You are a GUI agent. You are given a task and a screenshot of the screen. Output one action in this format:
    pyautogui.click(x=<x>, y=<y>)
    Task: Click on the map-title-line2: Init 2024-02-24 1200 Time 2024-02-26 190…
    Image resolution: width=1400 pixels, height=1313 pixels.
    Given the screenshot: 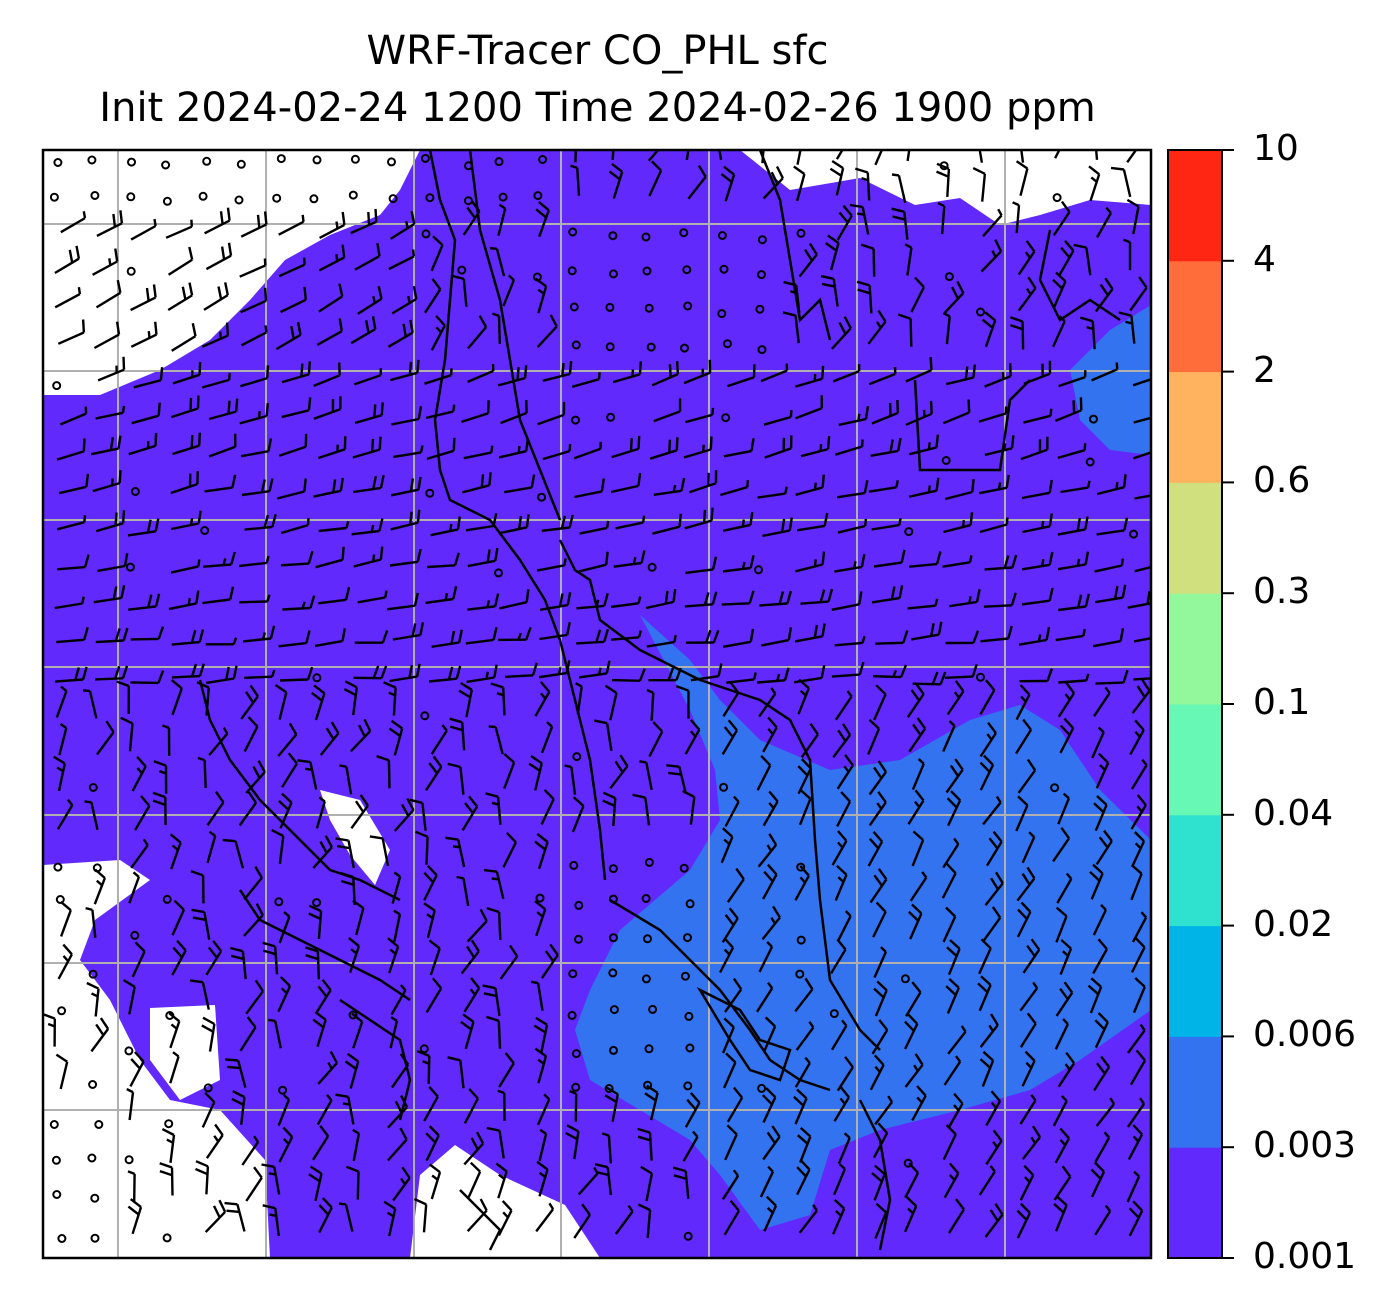 What is the action you would take?
    pyautogui.click(x=597, y=108)
    